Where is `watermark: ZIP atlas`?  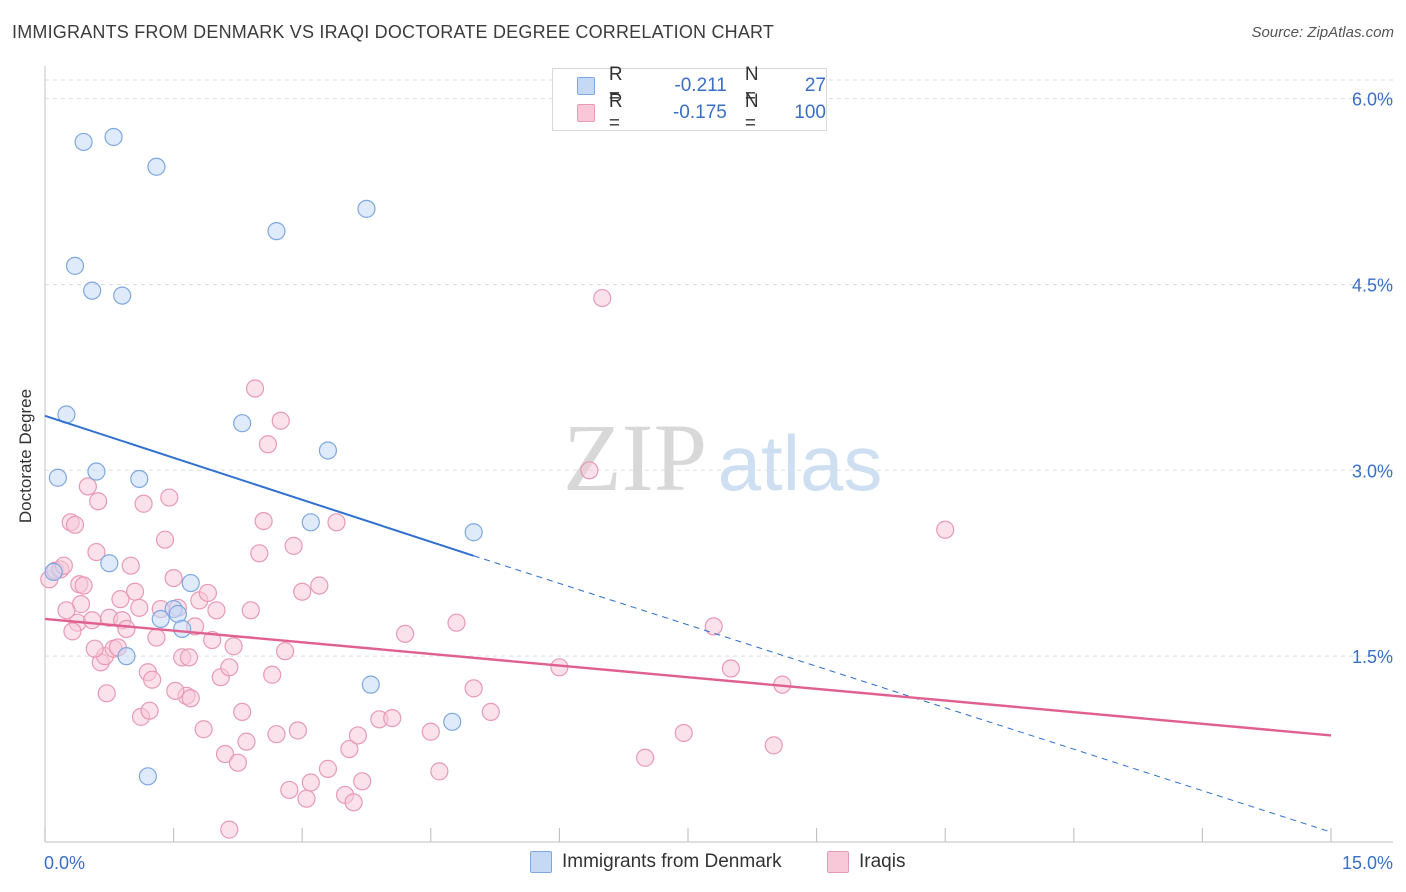
watermark: ZIP atlas is located at coordinates (722, 457).